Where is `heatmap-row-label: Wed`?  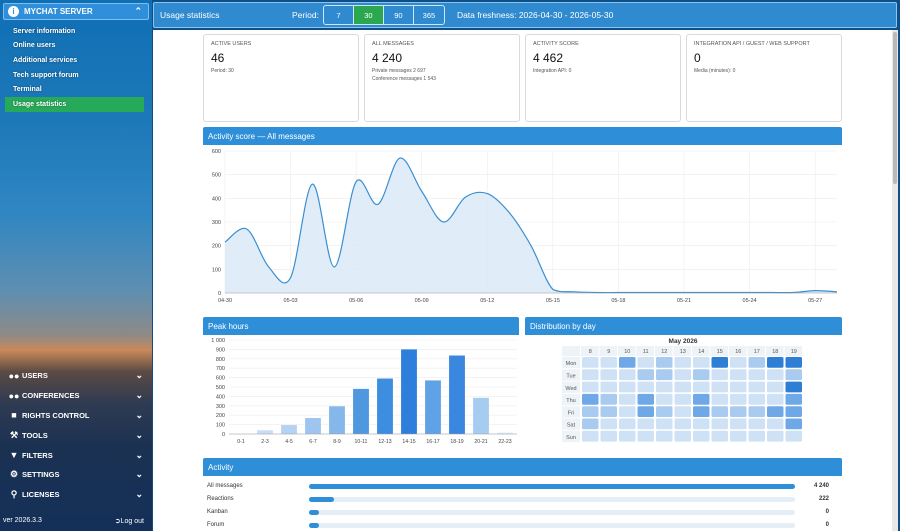 heatmap-row-label: Wed is located at coordinates (570, 389).